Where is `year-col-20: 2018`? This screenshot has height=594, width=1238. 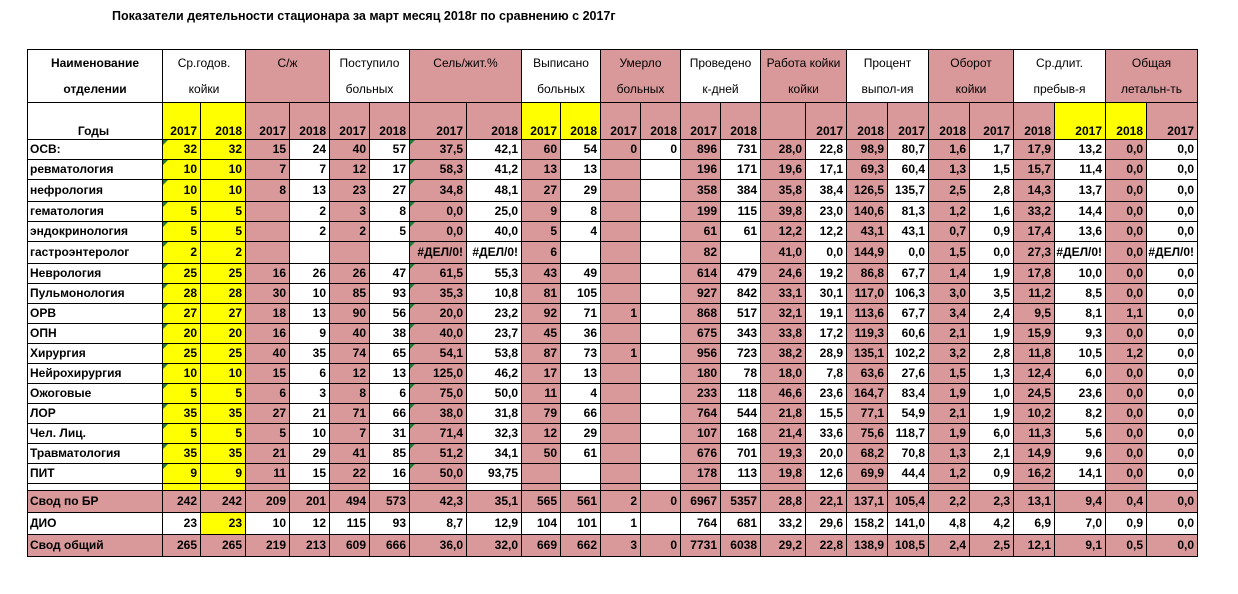 year-col-20: 2018 is located at coordinates (1034, 121).